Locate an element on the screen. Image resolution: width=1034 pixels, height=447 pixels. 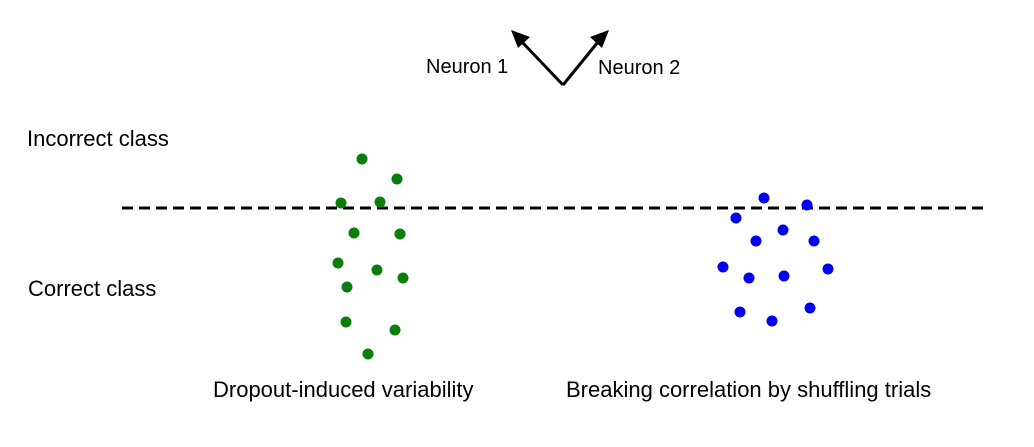
shuffled-cluster is located at coordinates (775, 259).